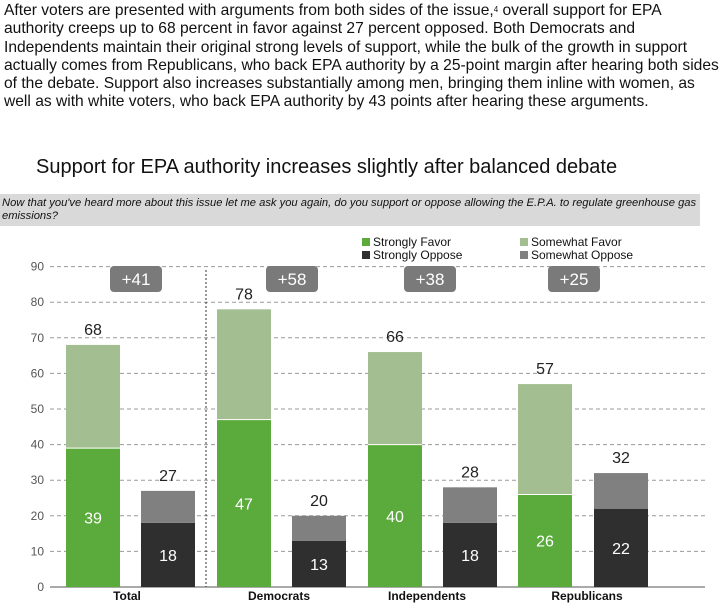  I want to click on data-label-strongly-oppose: 13, so click(319, 565).